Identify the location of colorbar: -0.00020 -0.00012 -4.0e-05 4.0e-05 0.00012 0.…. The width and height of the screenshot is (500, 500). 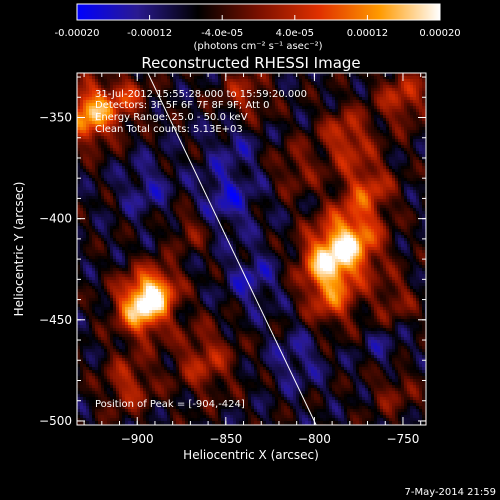
(258, 27).